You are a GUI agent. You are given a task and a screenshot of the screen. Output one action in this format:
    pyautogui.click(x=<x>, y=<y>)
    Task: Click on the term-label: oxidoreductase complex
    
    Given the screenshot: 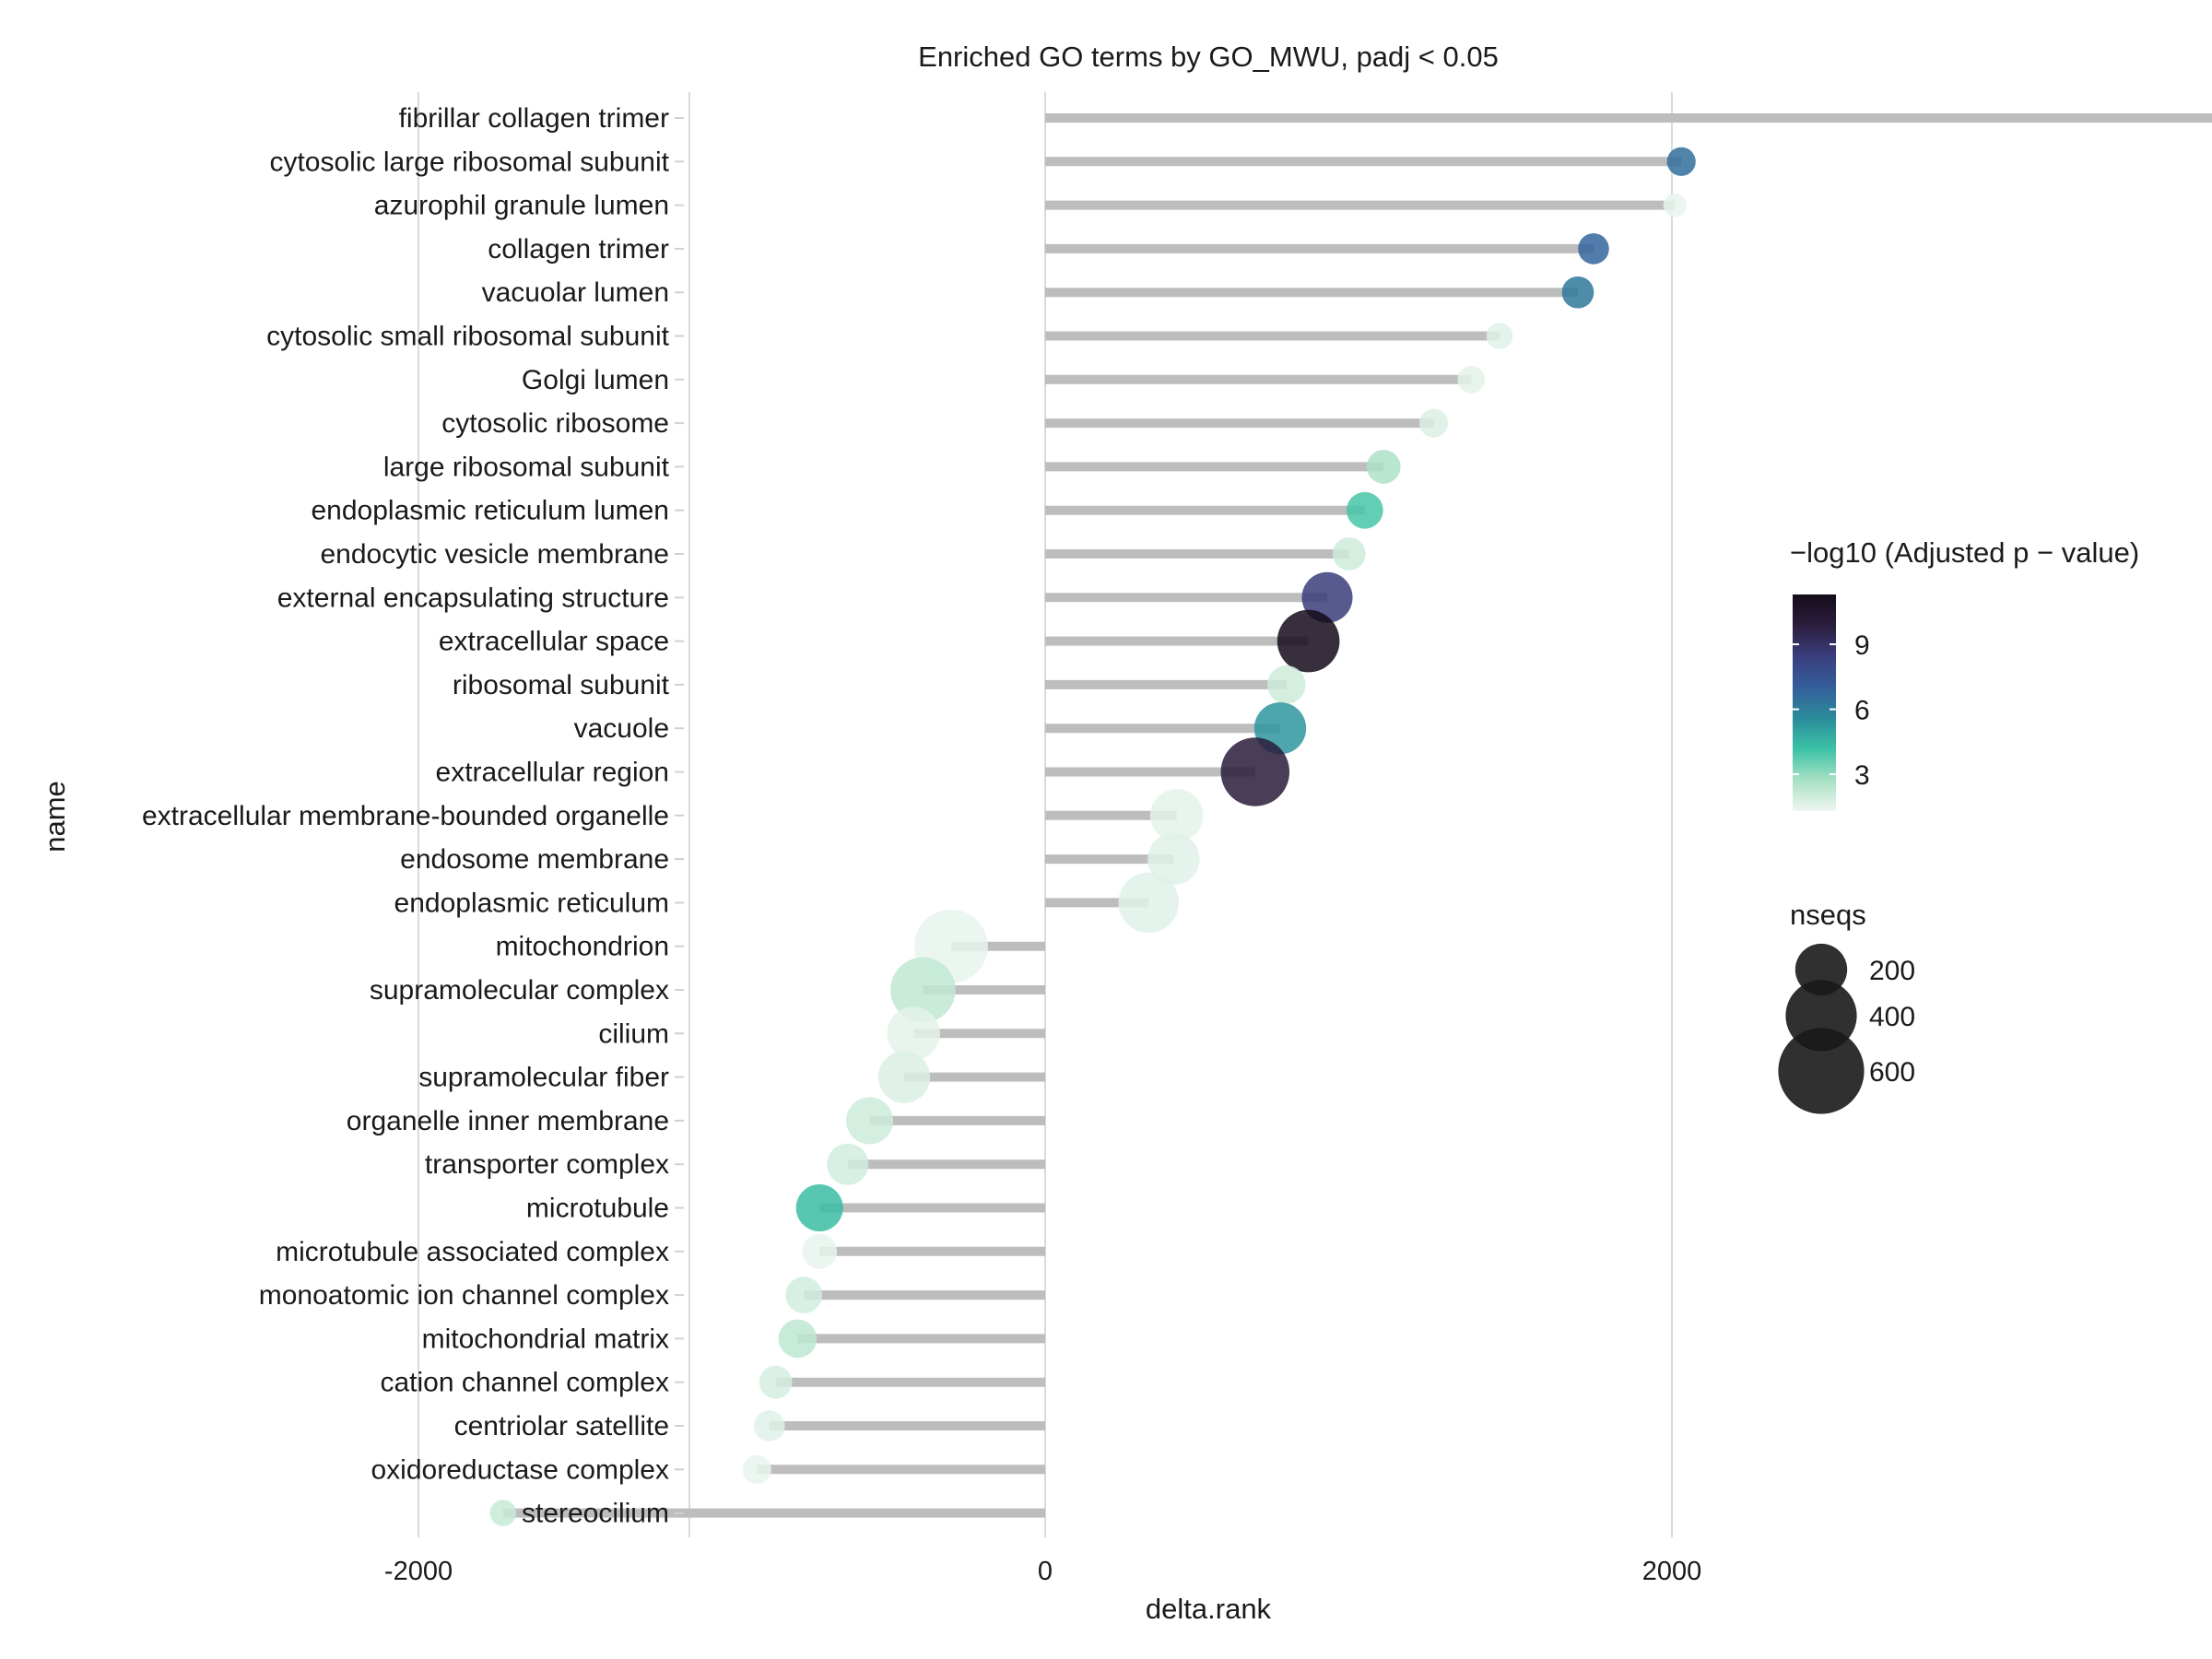 What is the action you would take?
    pyautogui.click(x=520, y=1469)
    